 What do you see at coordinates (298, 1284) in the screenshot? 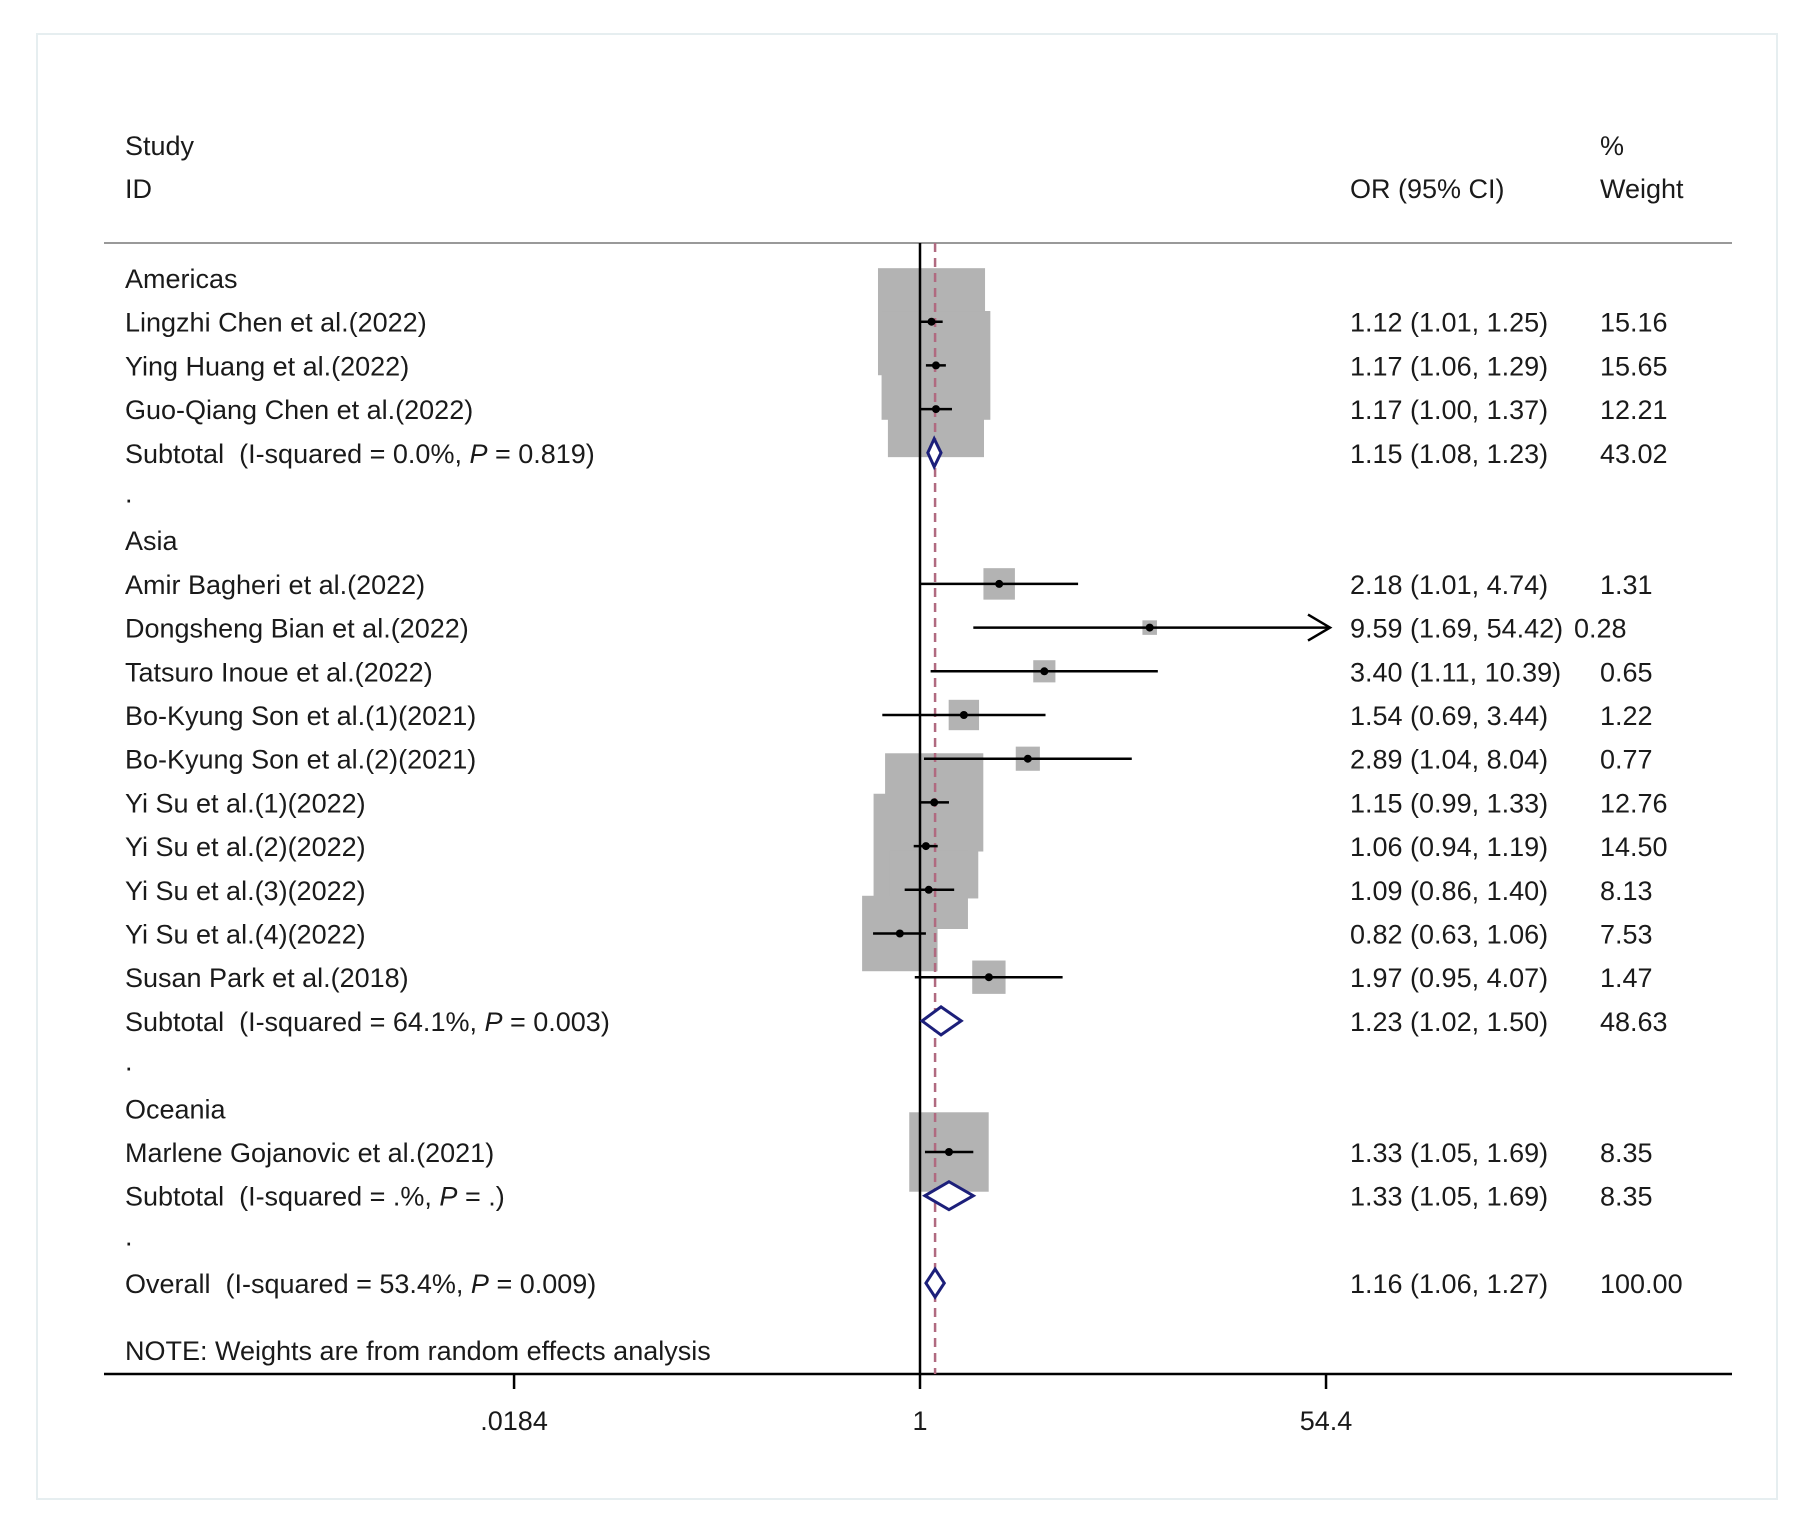
I see `heterogeneity-text: Overall (I-squared = 53.4%,` at bounding box center [298, 1284].